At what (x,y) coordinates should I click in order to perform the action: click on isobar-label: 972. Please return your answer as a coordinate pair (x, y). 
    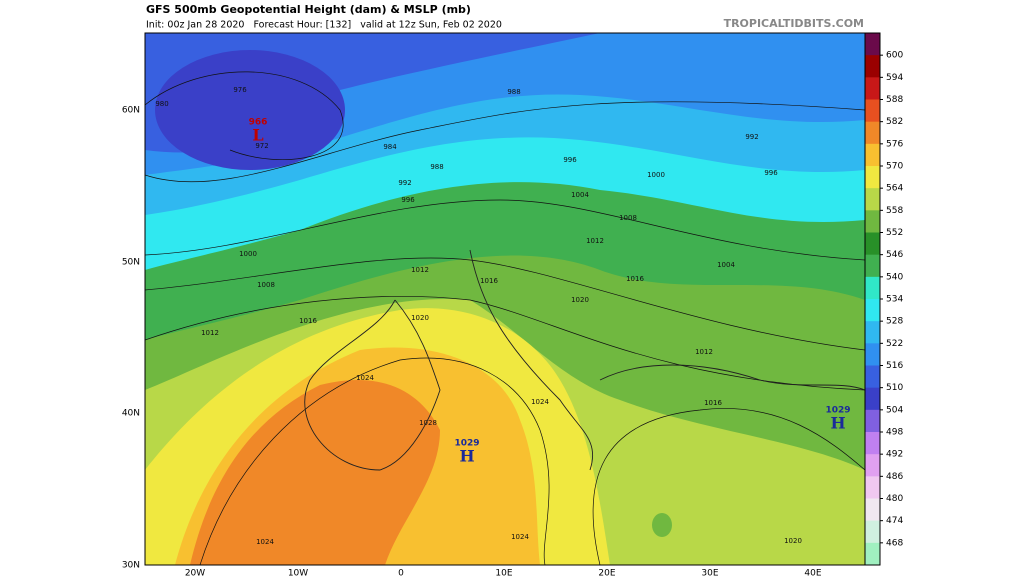
    Looking at the image, I should click on (261, 146).